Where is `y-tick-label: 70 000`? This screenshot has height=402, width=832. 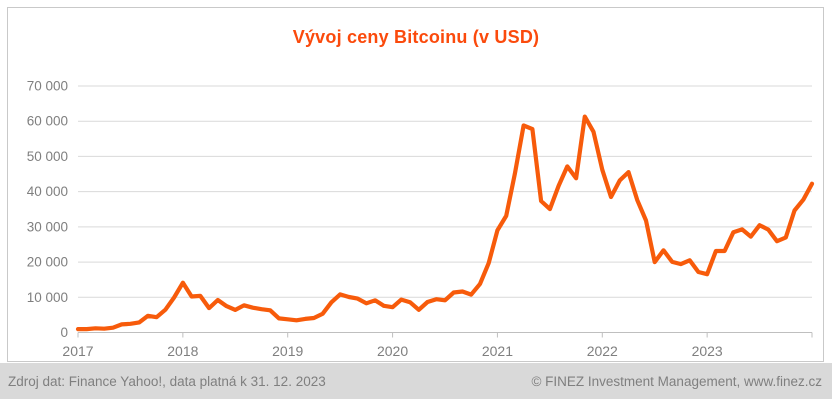
y-tick-label: 70 000 is located at coordinates (47, 86).